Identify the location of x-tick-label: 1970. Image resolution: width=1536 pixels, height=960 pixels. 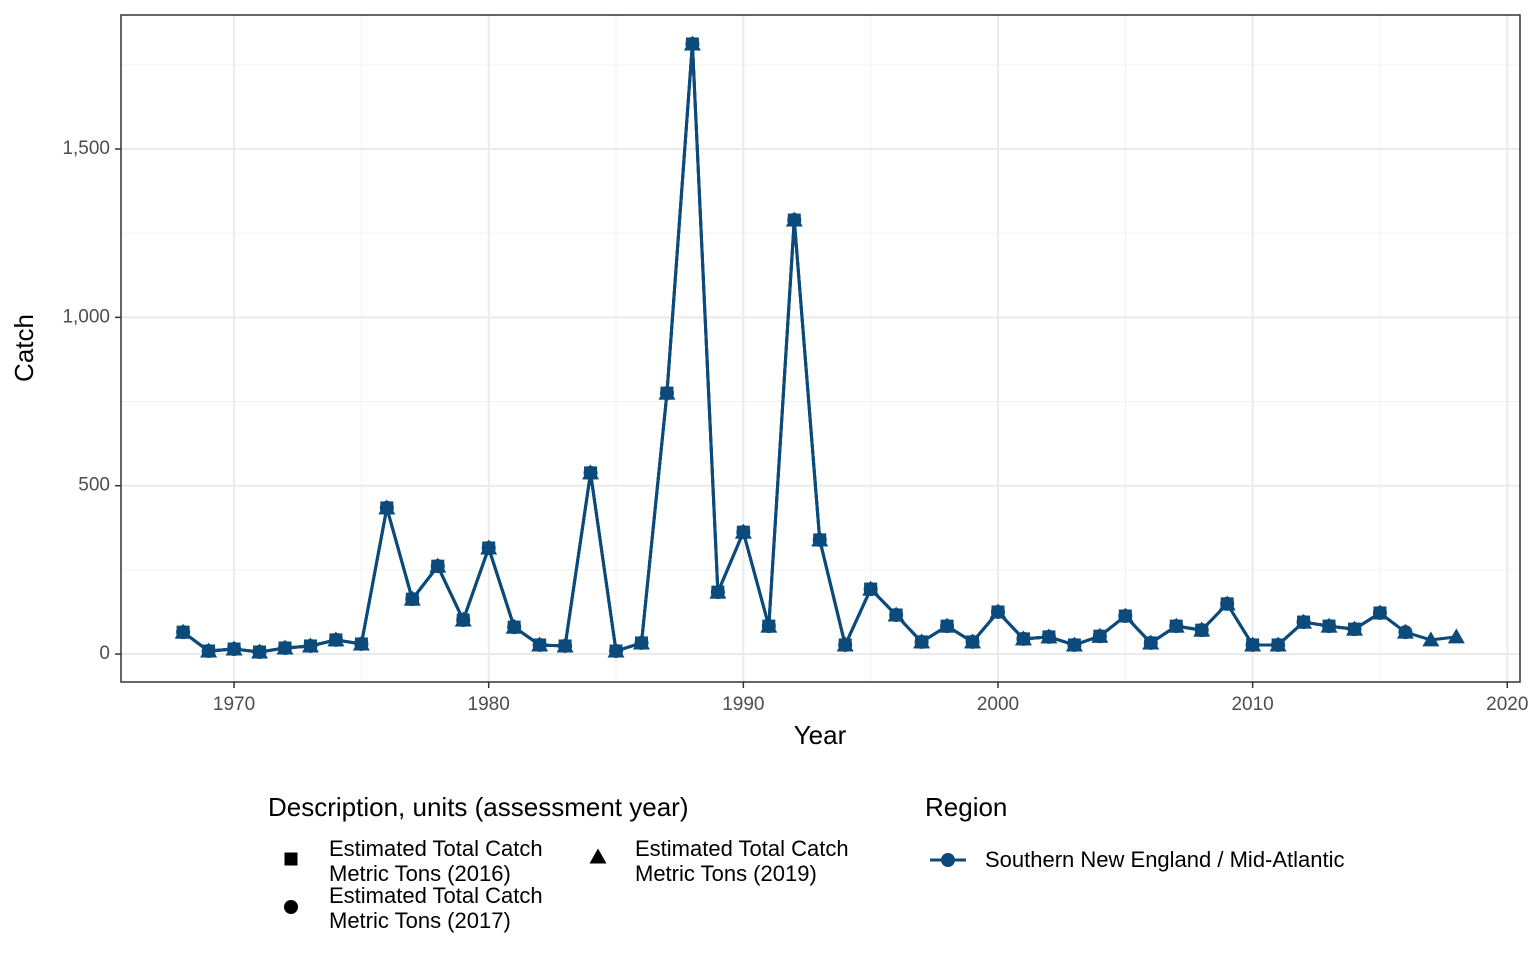
(234, 704).